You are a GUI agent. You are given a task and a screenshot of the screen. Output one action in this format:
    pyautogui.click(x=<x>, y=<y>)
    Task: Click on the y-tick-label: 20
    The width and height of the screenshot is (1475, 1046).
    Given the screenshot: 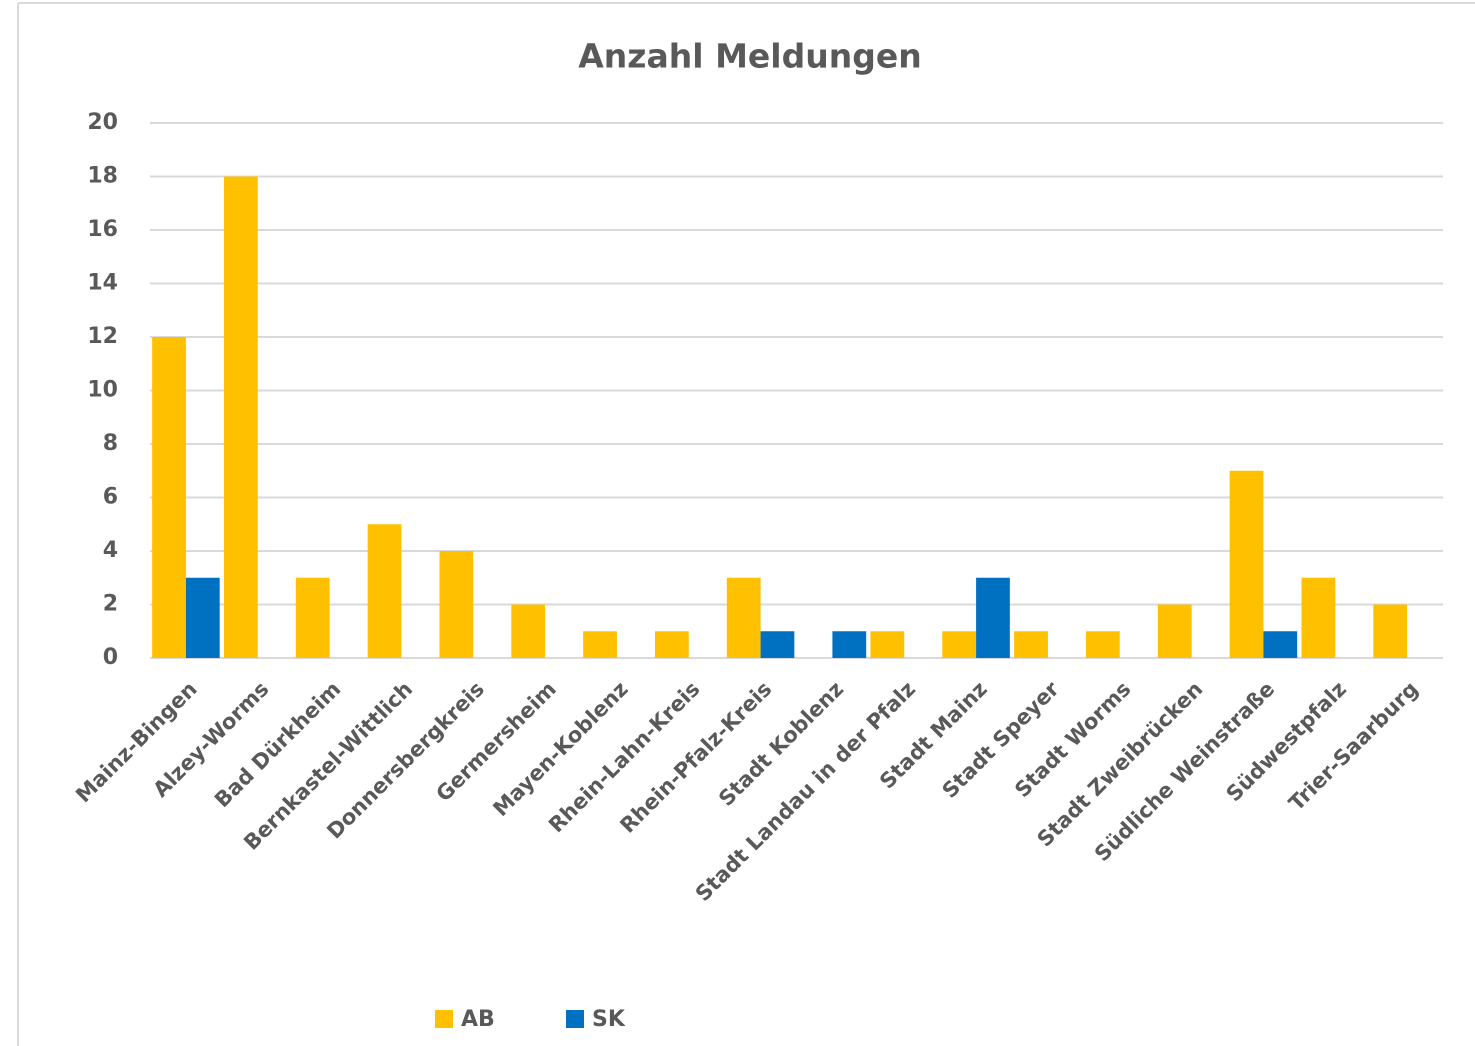 What is the action you would take?
    pyautogui.click(x=102, y=122)
    